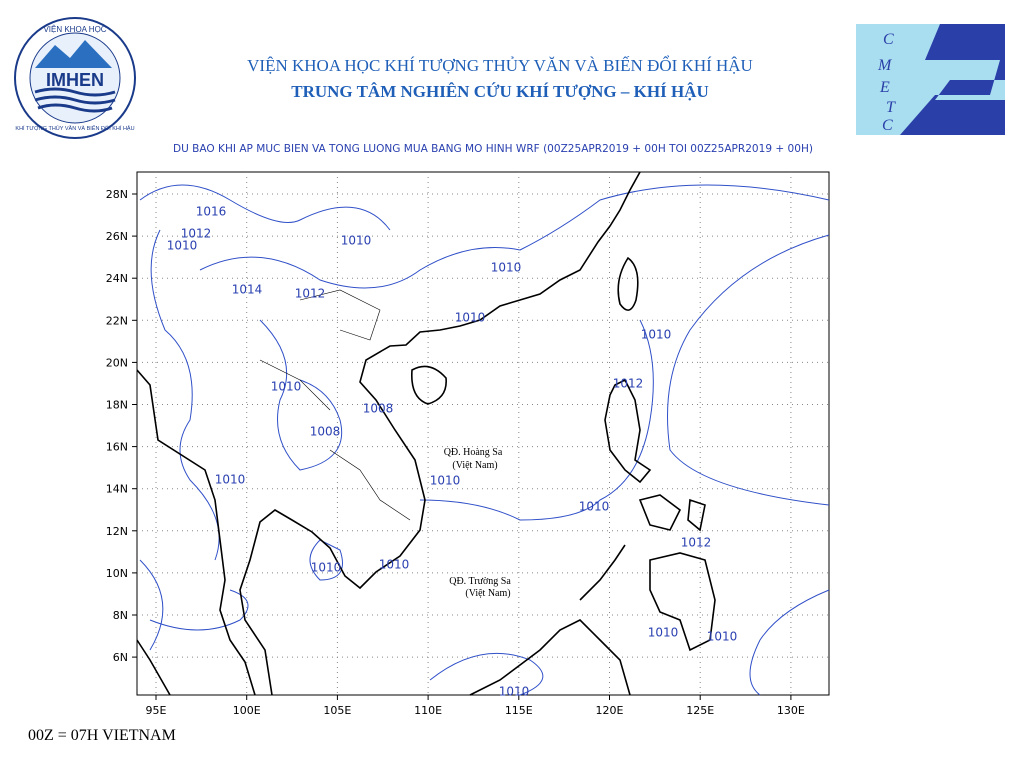 Image resolution: width=1024 pixels, height=768 pixels. I want to click on lat-label: 10N, so click(117, 573).